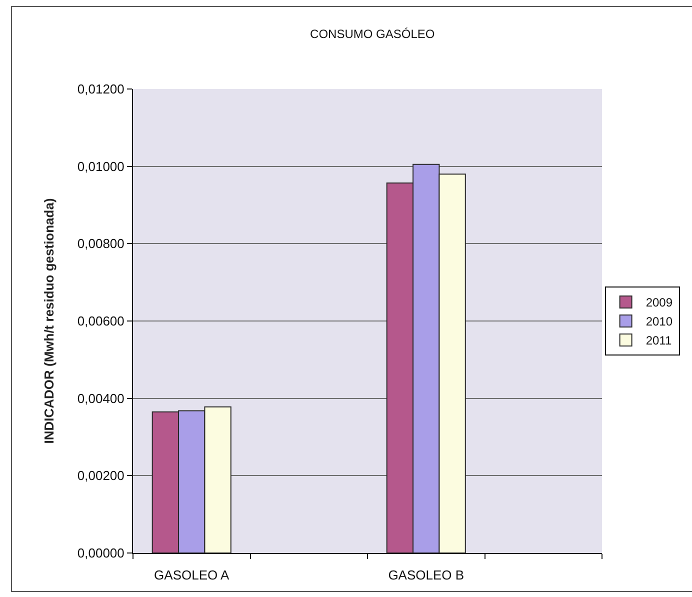  I want to click on legend-label: 2009, so click(659, 303).